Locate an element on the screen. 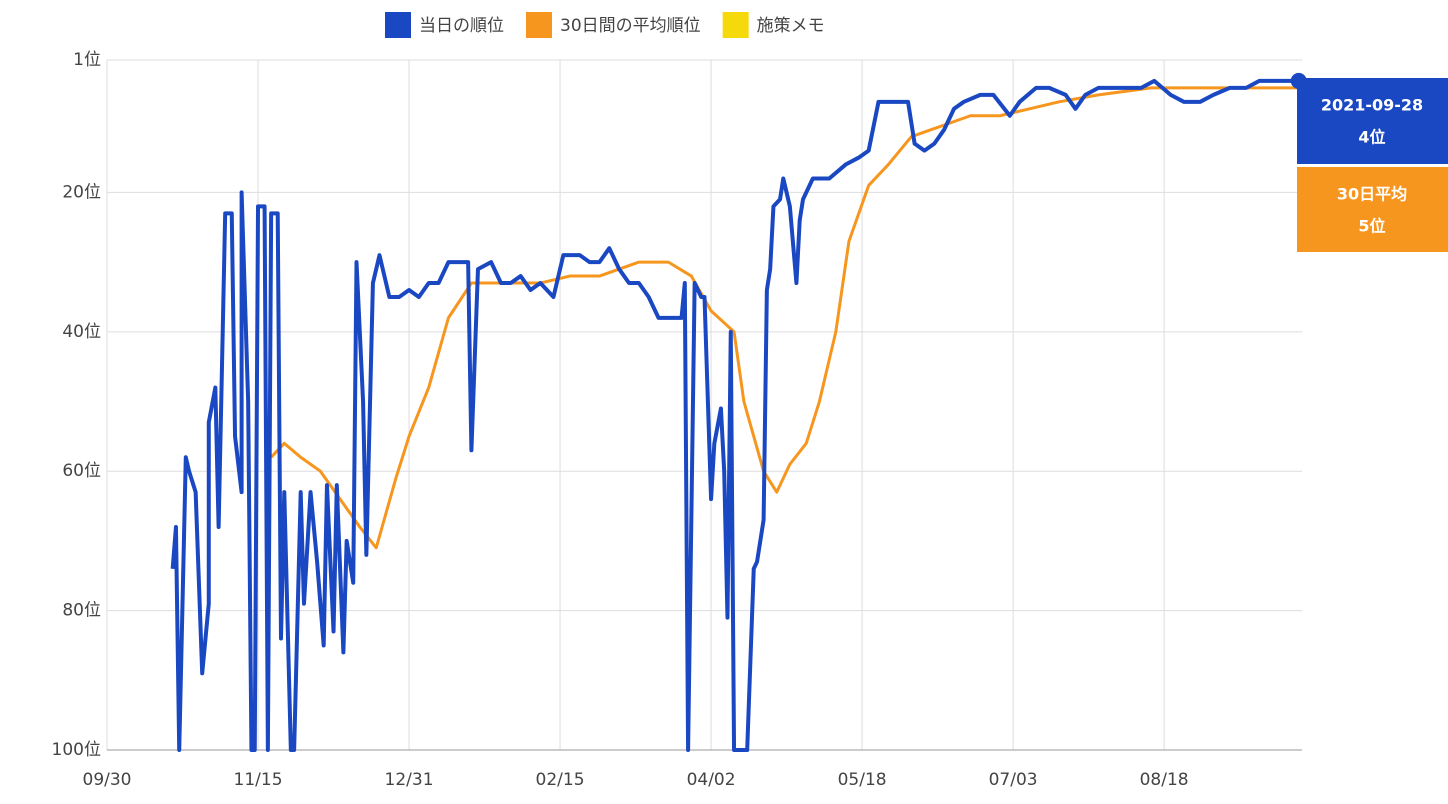  x-tick-label: 12/31 is located at coordinates (409, 780).